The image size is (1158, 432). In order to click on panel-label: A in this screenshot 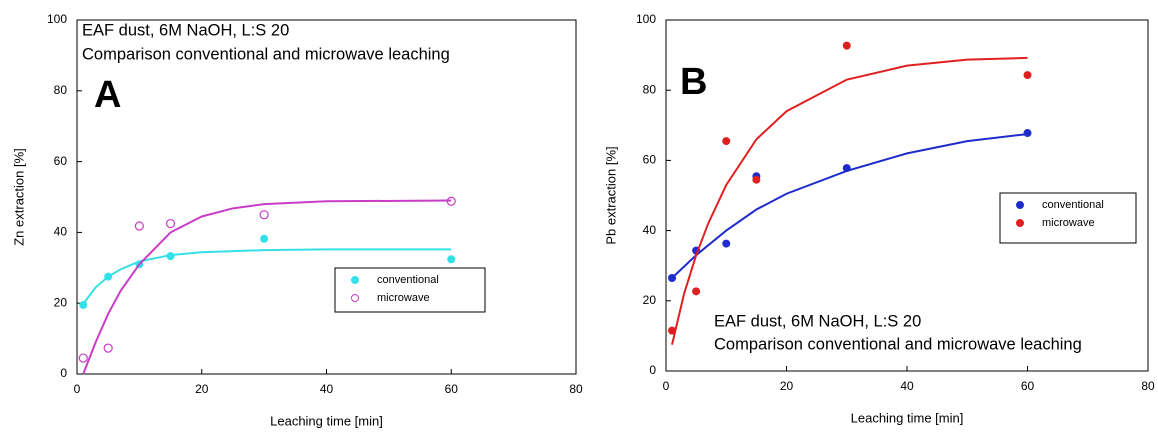, I will do `click(107, 95)`.